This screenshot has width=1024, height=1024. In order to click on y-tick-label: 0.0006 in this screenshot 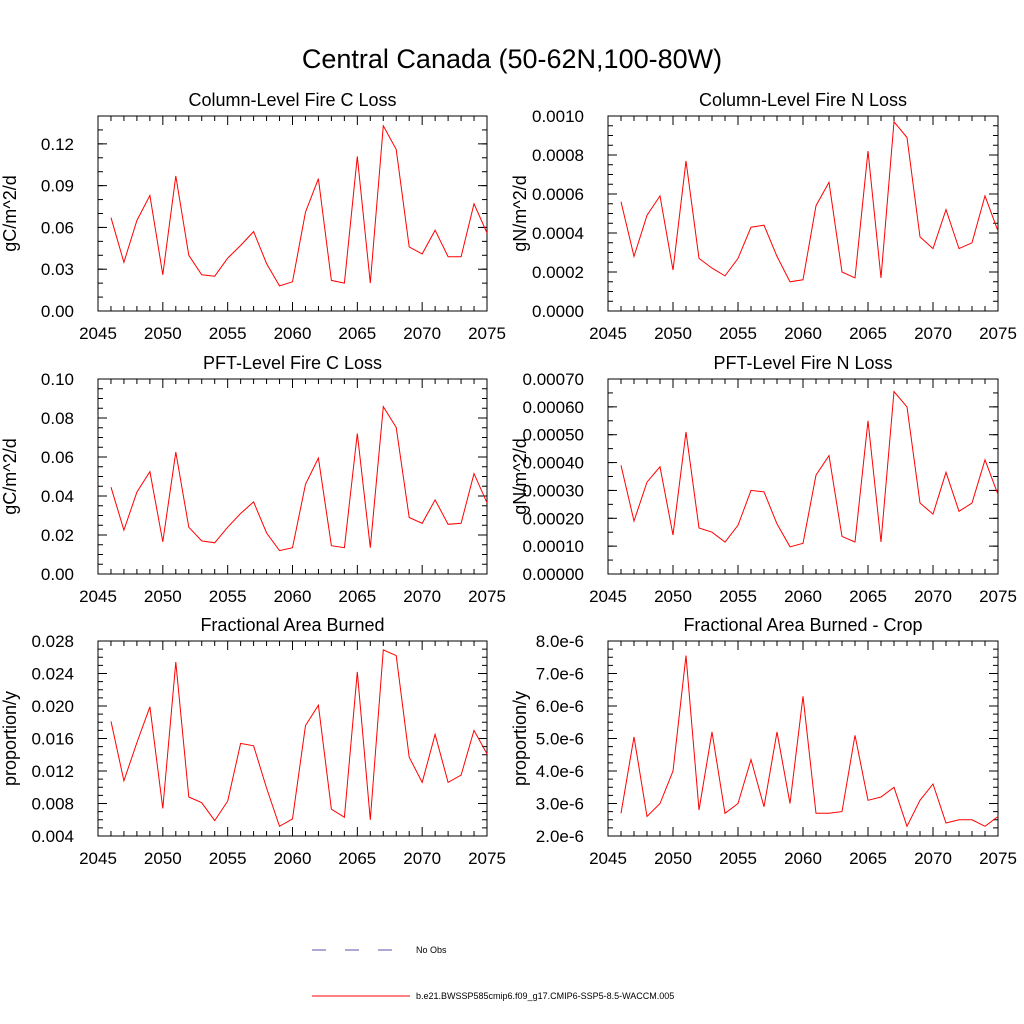, I will do `click(558, 194)`.